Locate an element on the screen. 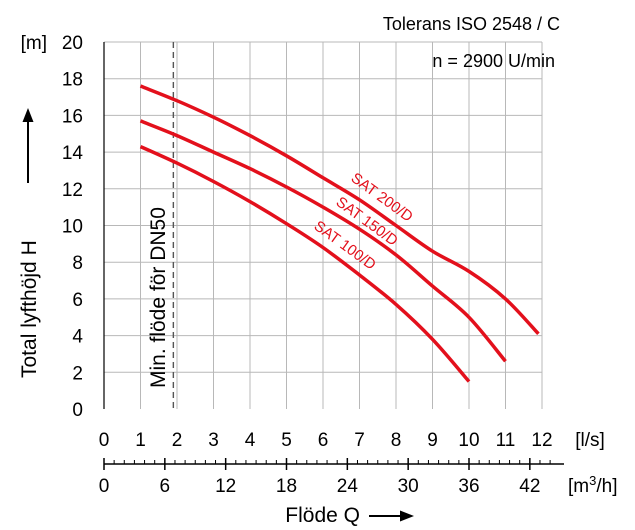  x-title-arrowhead is located at coordinates (407, 516).